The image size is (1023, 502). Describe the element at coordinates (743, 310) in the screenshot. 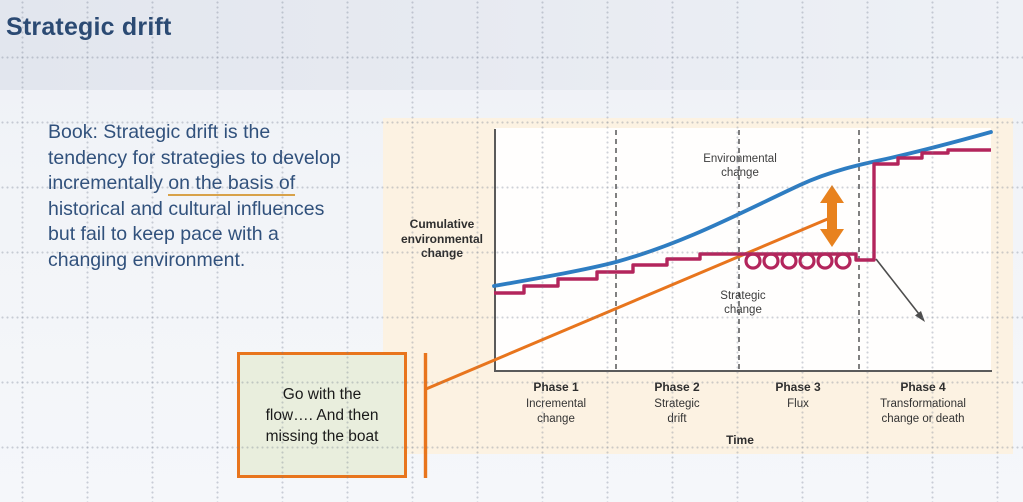

I see `strategic-change-label-line: change` at that location.